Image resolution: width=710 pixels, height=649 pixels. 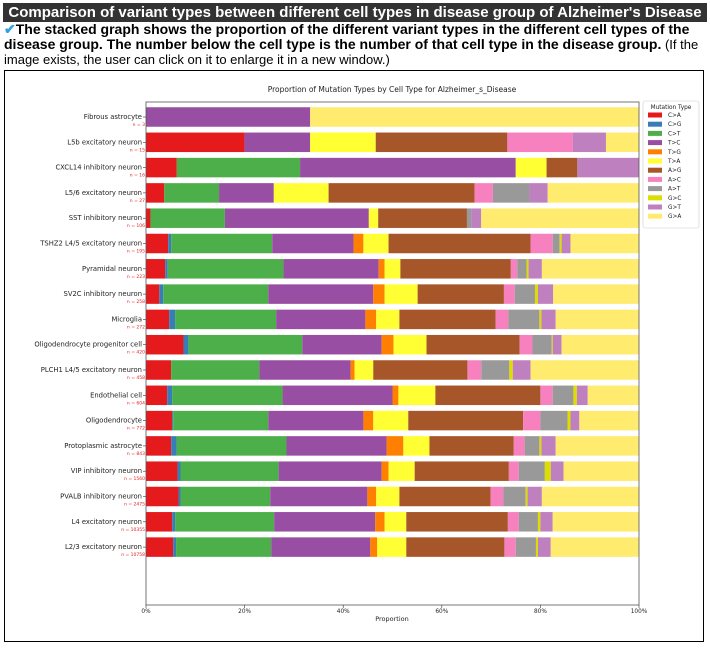 What do you see at coordinates (107, 522) in the screenshot?
I see `y-tick-label: L4 excitatory neuron` at bounding box center [107, 522].